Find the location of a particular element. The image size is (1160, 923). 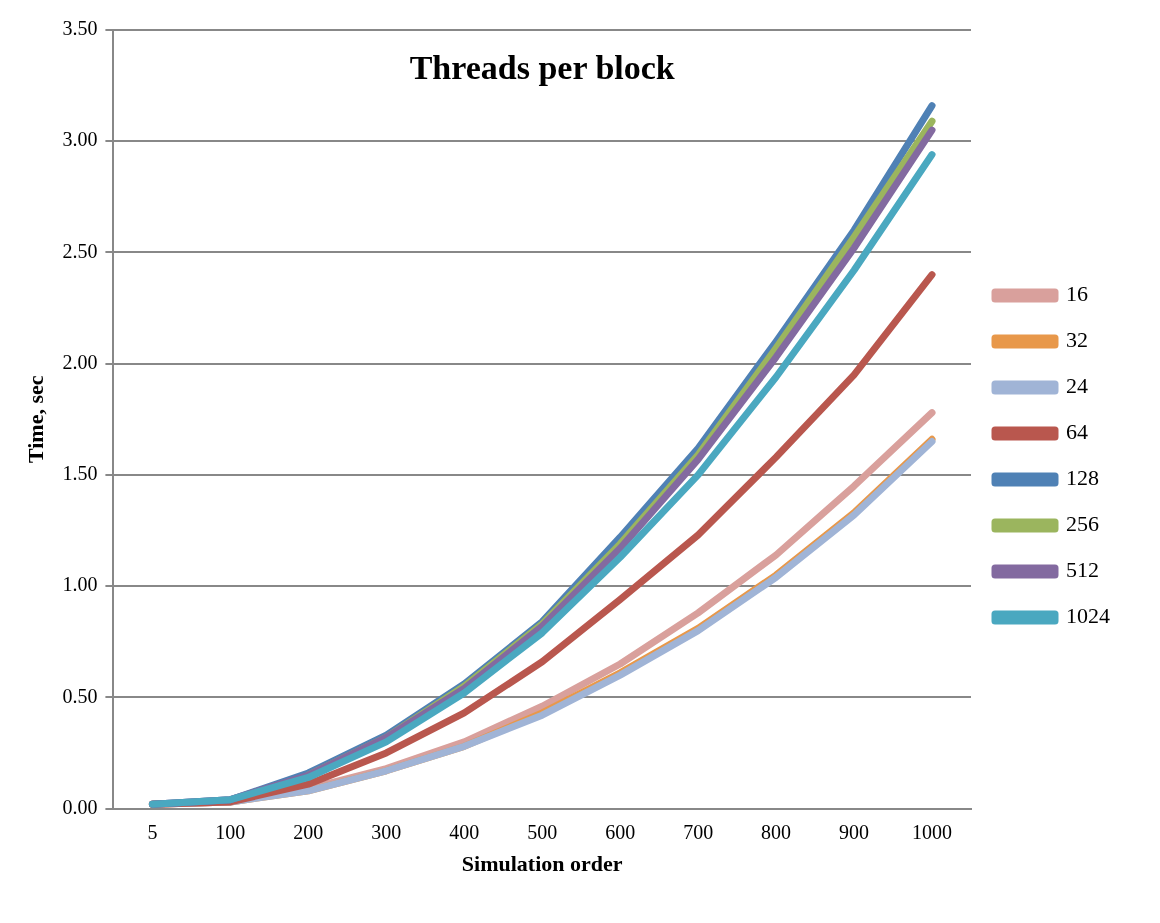

y-tick-label: 2.00 is located at coordinates (80, 361).